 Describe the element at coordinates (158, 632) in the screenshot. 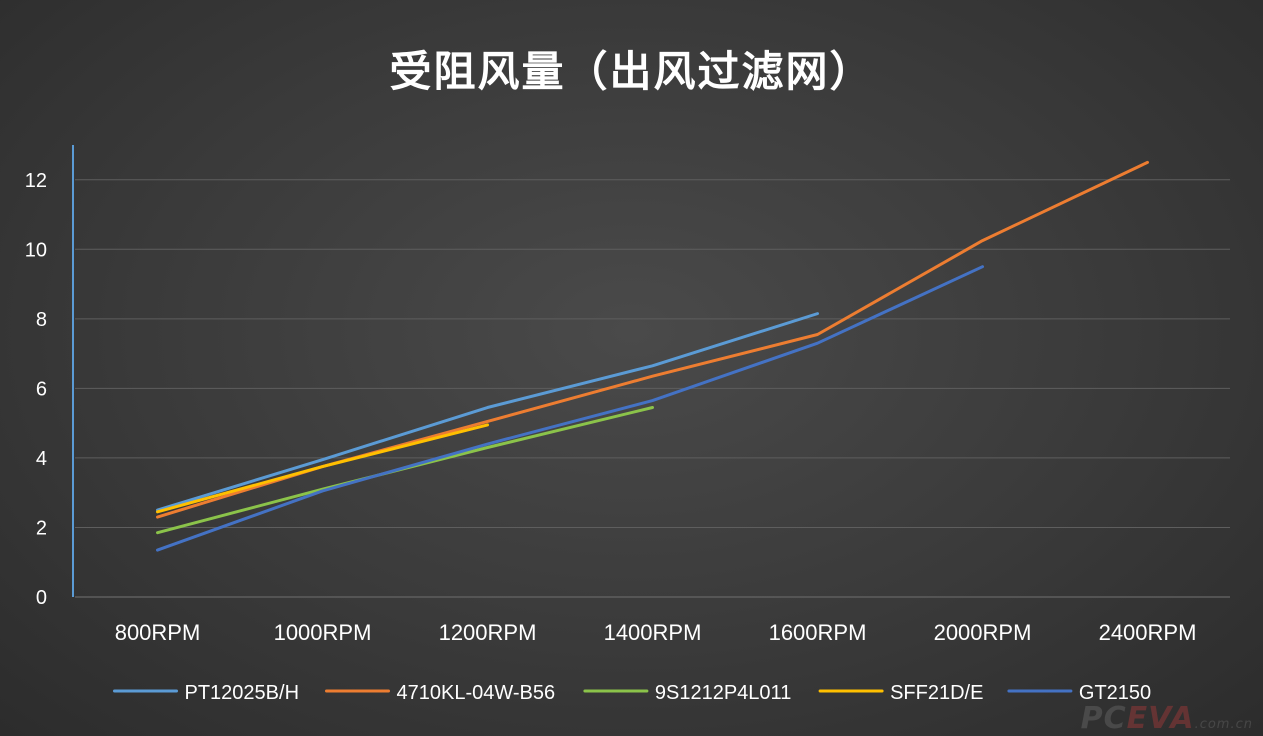

I see `x-tick-label: 800RPM` at that location.